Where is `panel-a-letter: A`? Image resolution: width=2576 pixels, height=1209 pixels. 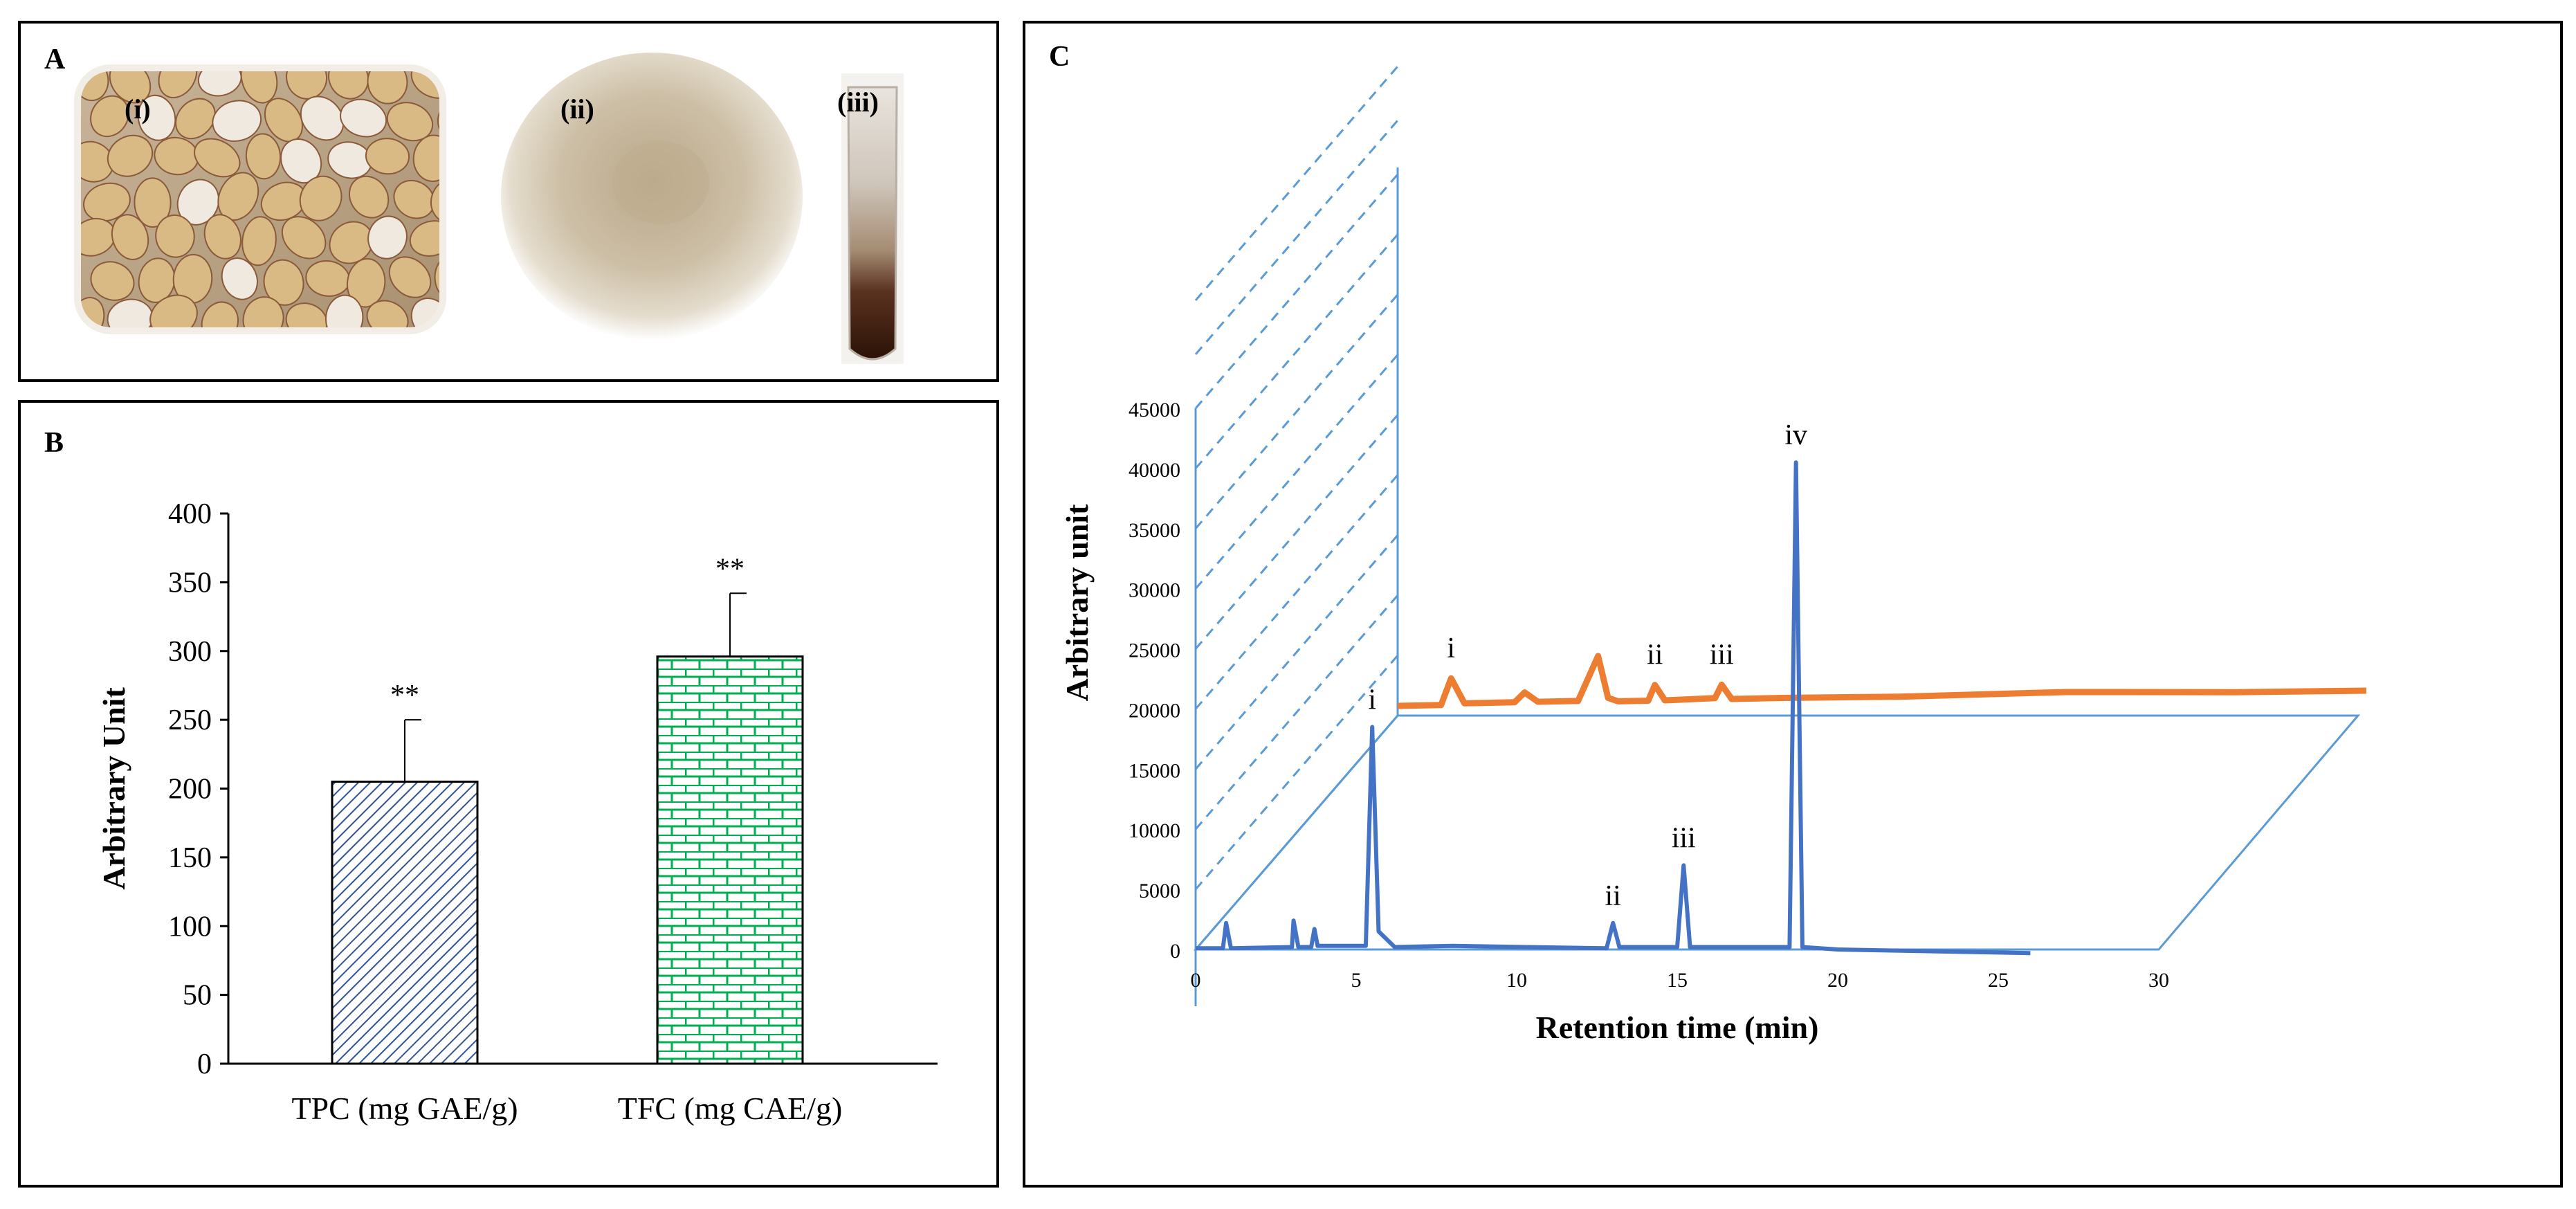
panel-a-letter: A is located at coordinates (55, 59).